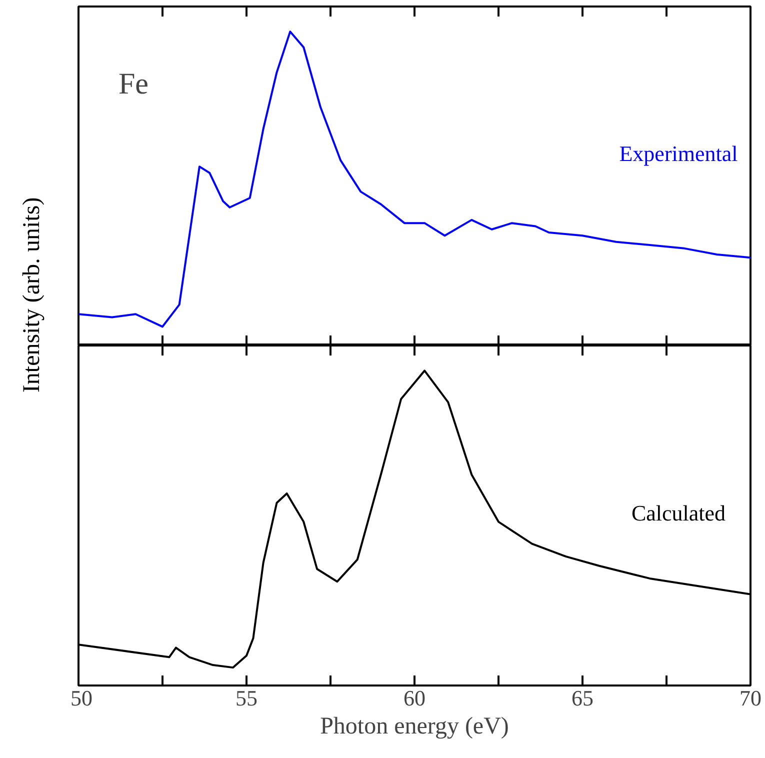 This screenshot has width=765, height=758. Describe the element at coordinates (678, 513) in the screenshot. I see `text: Calculated` at that location.